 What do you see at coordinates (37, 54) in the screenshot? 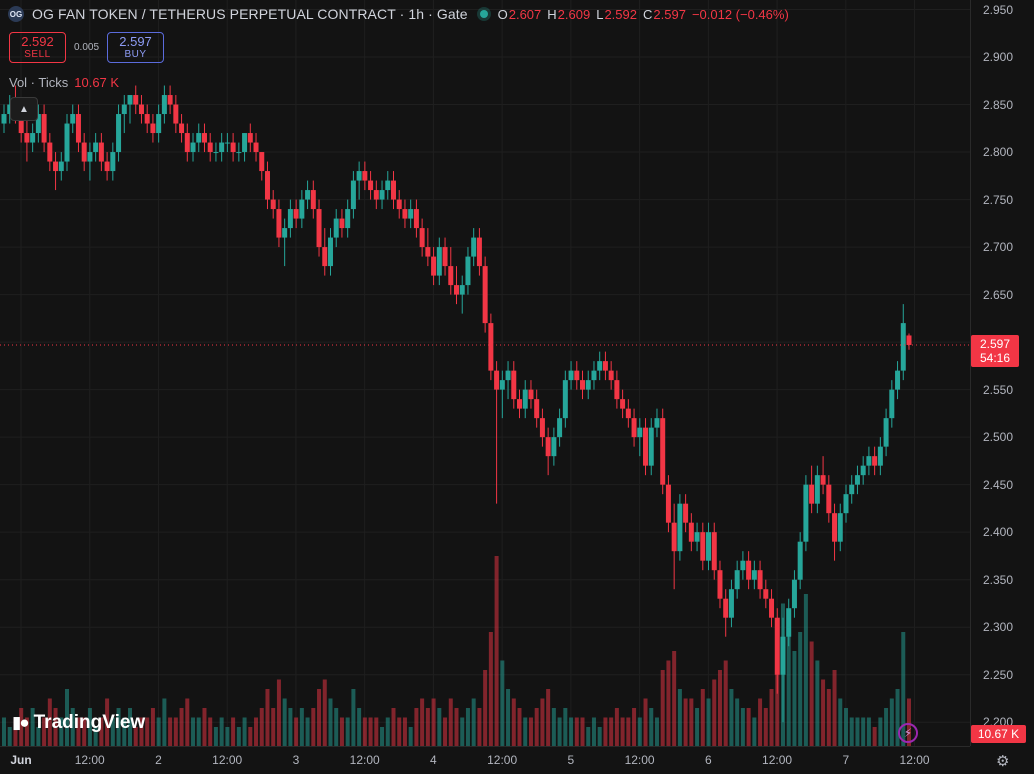
I see `sell-label: SELL` at bounding box center [37, 54].